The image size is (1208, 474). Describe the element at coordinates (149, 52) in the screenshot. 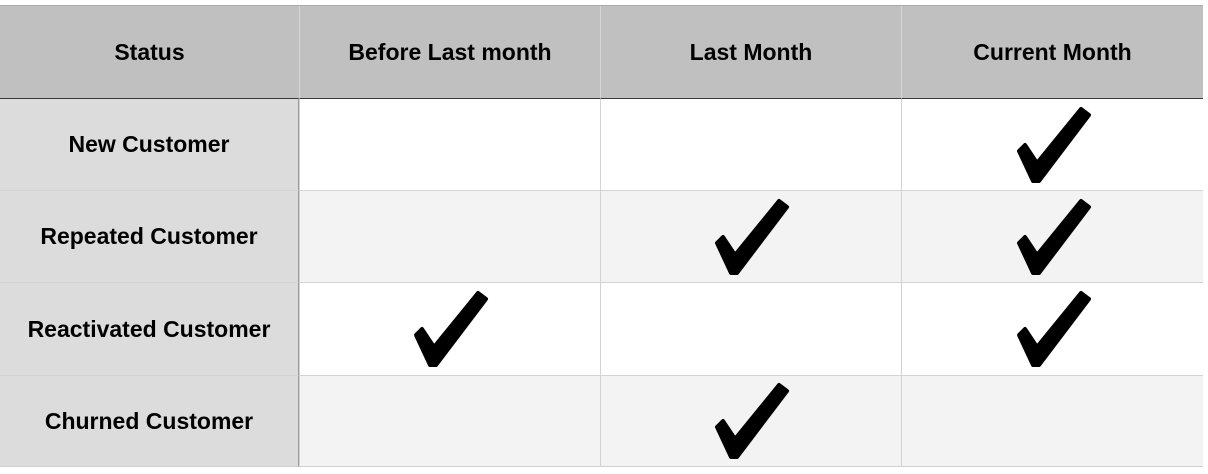

I see `header-status: Status` at that location.